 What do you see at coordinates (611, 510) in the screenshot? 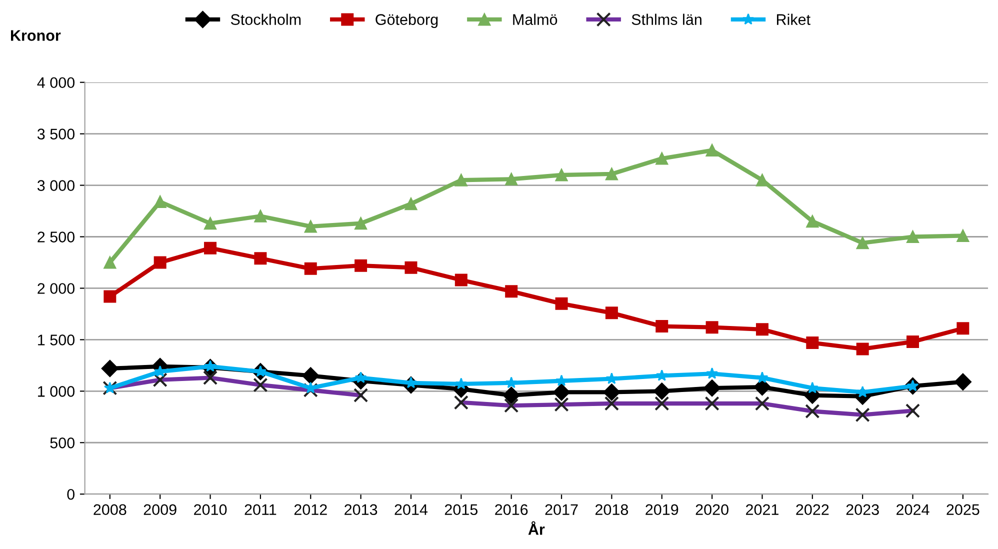
I see `x-tick-label: 2018` at bounding box center [611, 510].